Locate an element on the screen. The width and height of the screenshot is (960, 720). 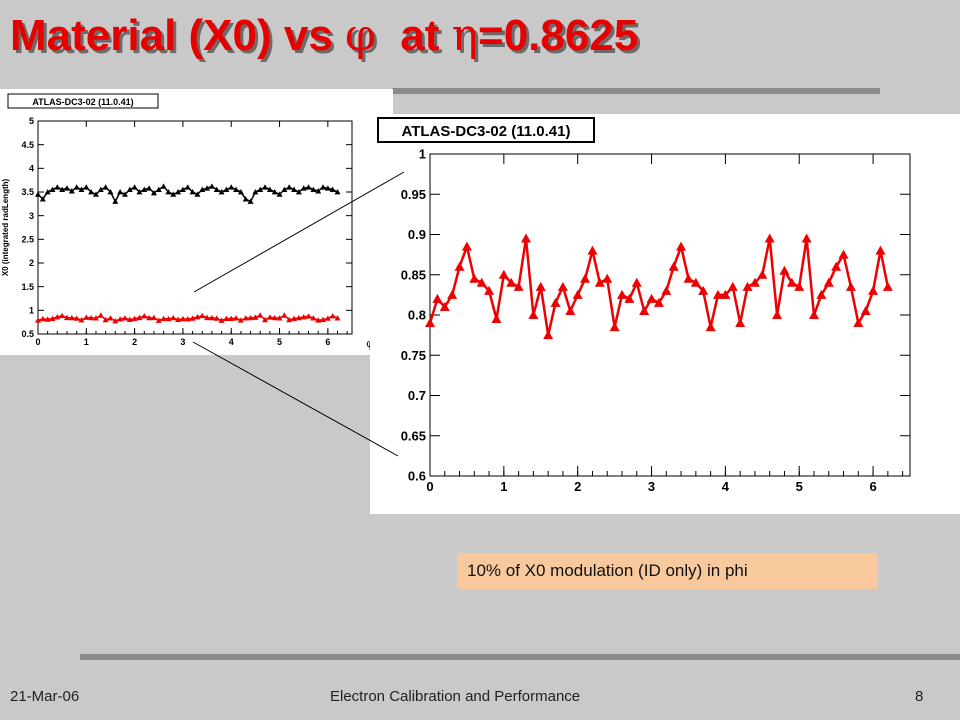
phi-symbol: φ is located at coordinates (360, 35).